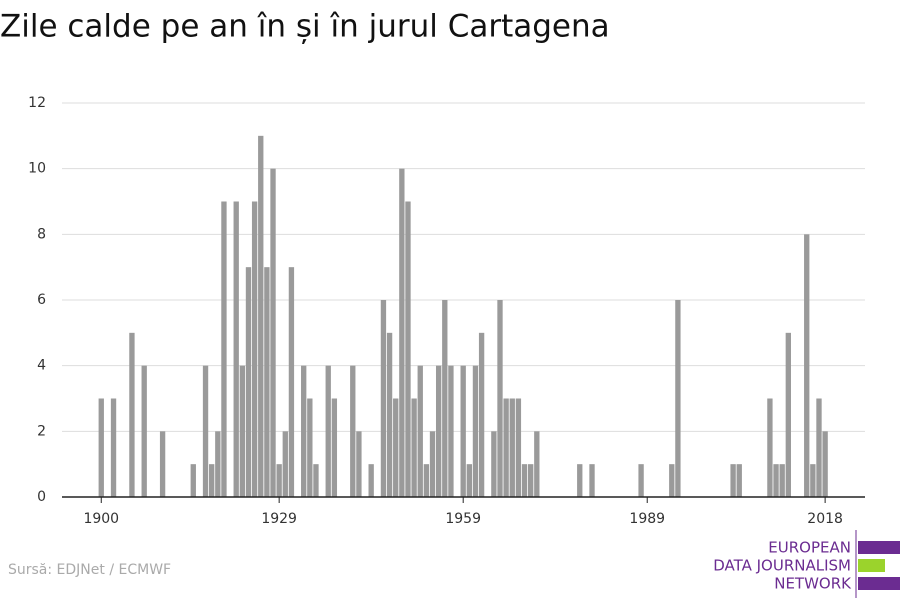 Image resolution: width=900 pixels, height=600 pixels. Describe the element at coordinates (463, 519) in the screenshot. I see `x-tick-label: 1959` at that location.